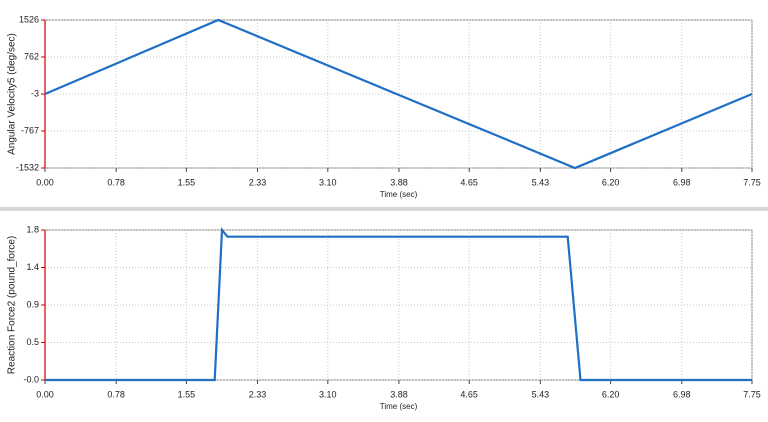  Describe the element at coordinates (32, 342) in the screenshot. I see `y-tick-label: 0.5` at that location.